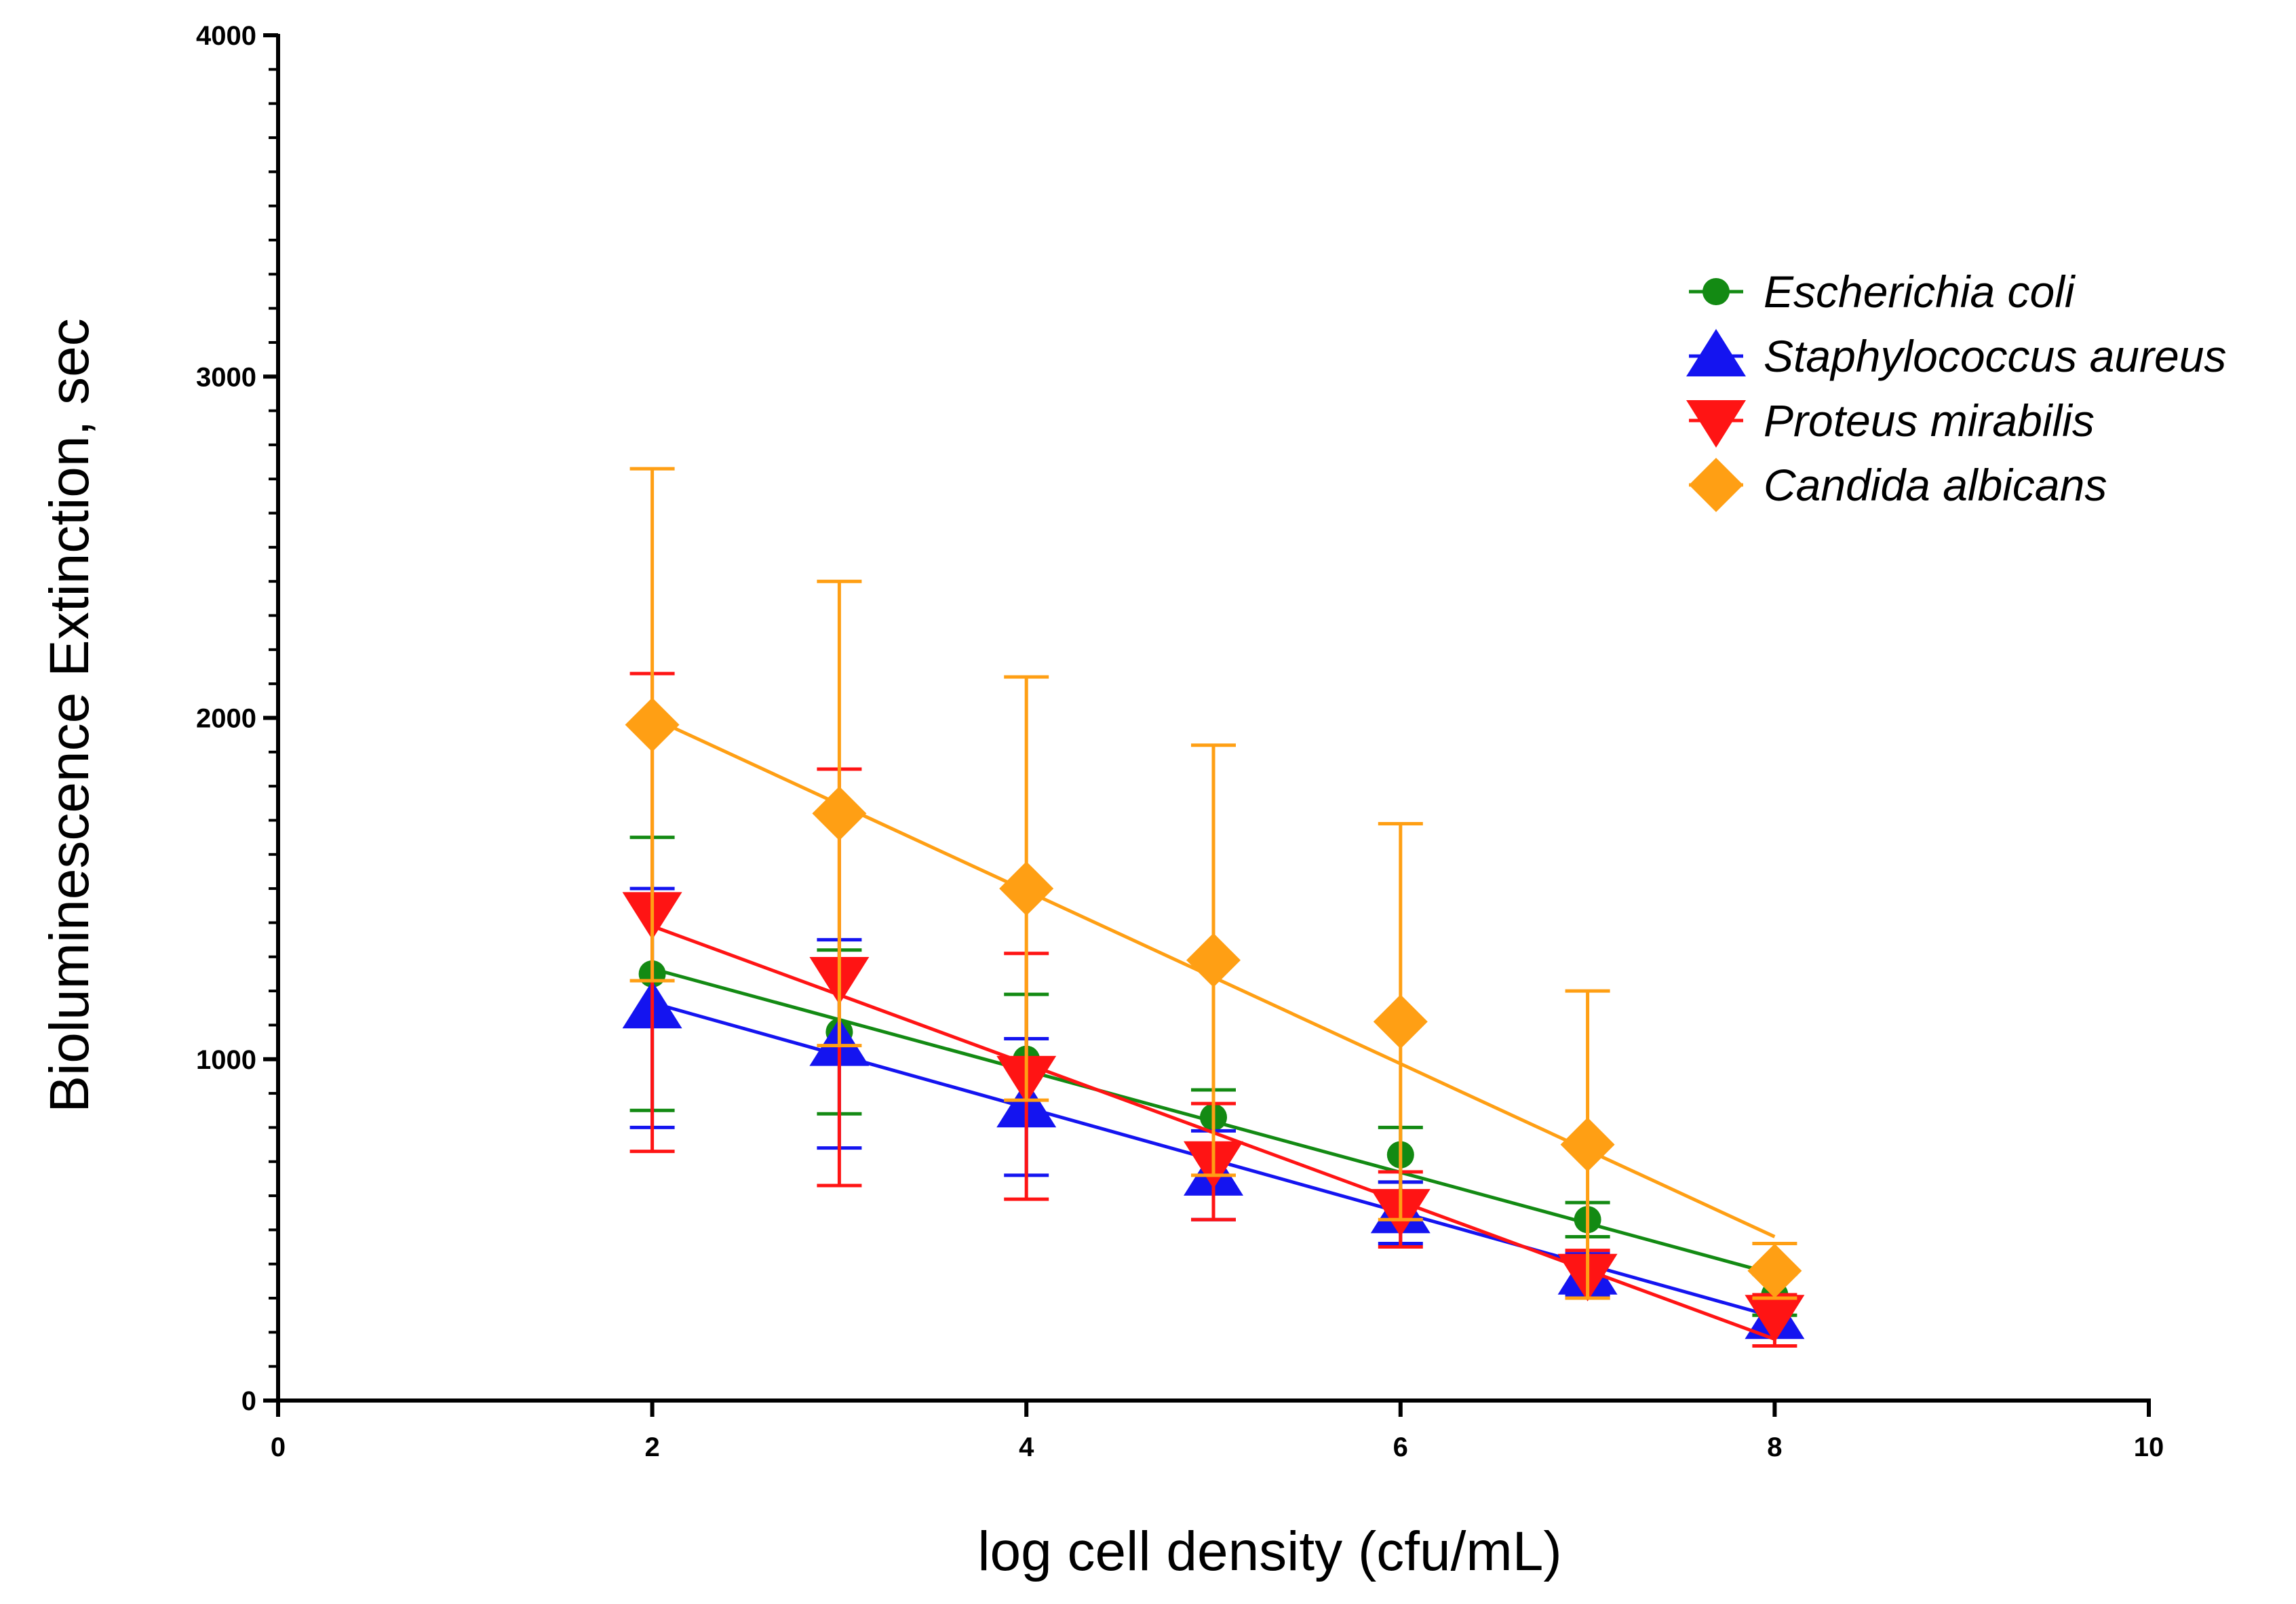  I want to click on legend-label: Staphylococcus aureus, so click(1995, 356).